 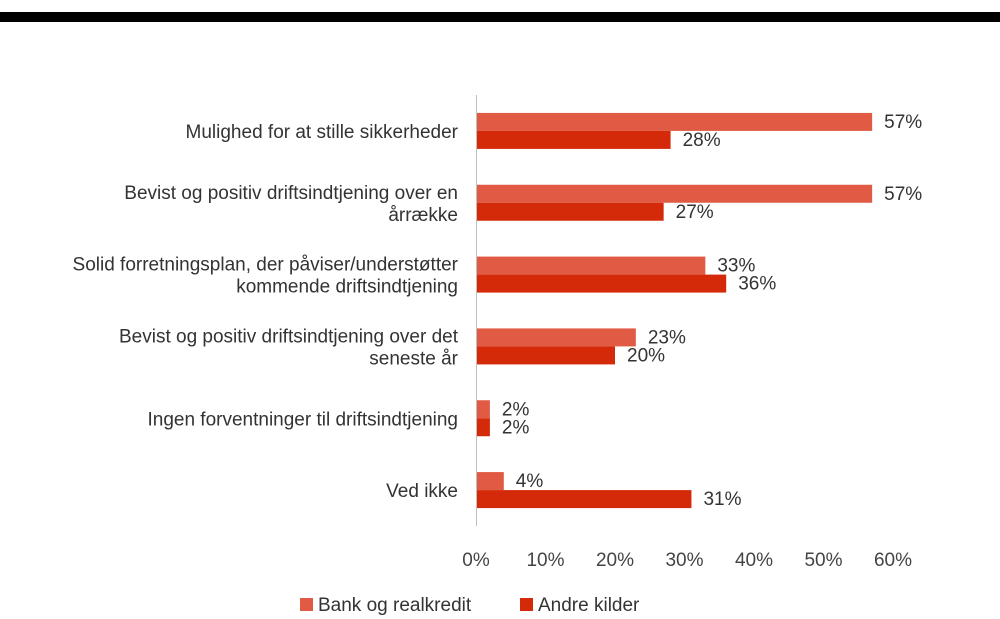 What do you see at coordinates (589, 605) in the screenshot?
I see `legend-label: Andre kilder` at bounding box center [589, 605].